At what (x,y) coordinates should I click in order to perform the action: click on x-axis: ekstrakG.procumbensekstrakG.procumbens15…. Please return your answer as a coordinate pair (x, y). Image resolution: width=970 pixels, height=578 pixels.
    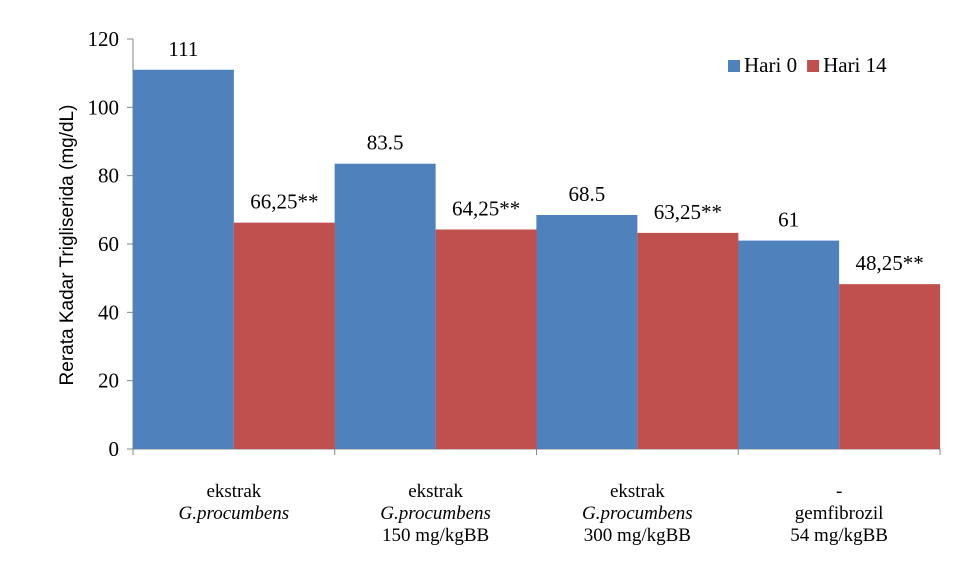
    Looking at the image, I should click on (533, 513).